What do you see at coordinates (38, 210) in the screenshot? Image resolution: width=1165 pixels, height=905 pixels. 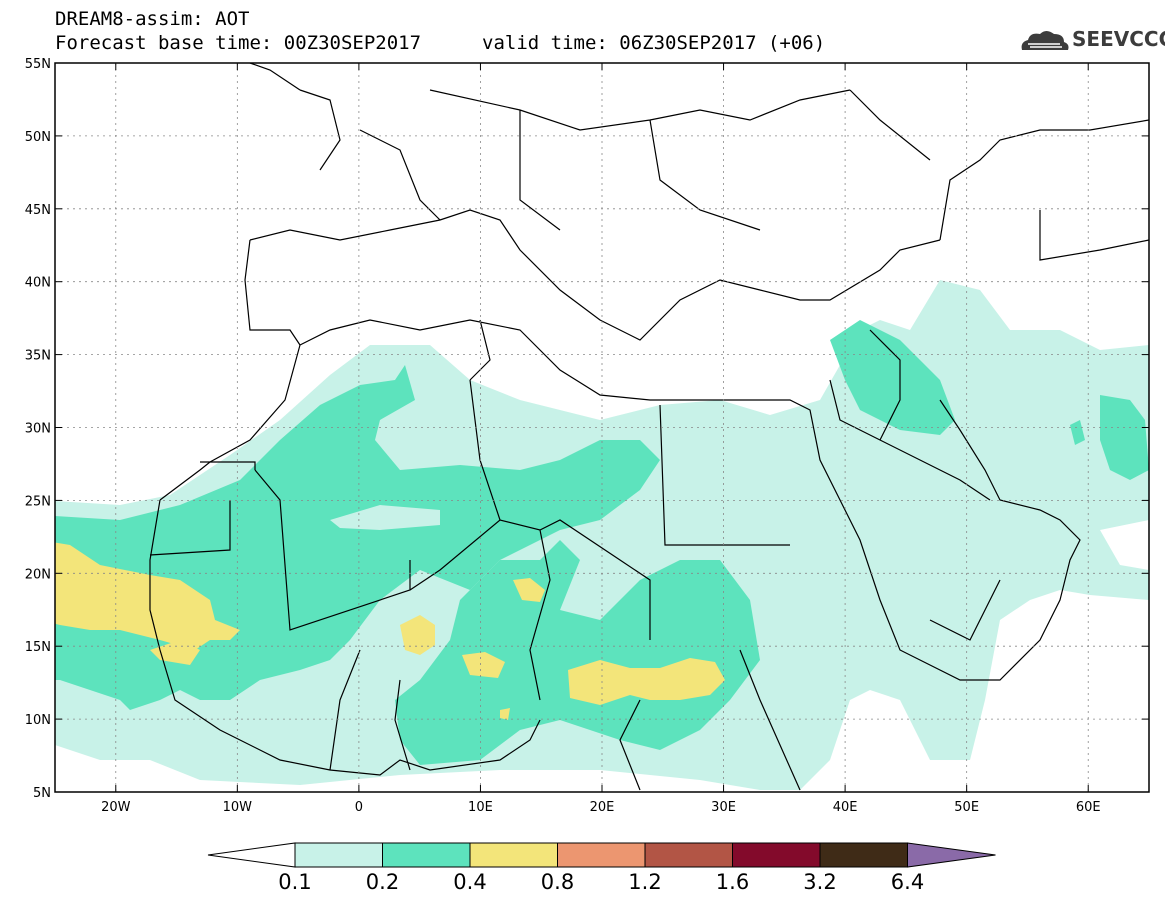 I see `lat-tick-label: 45N` at bounding box center [38, 210].